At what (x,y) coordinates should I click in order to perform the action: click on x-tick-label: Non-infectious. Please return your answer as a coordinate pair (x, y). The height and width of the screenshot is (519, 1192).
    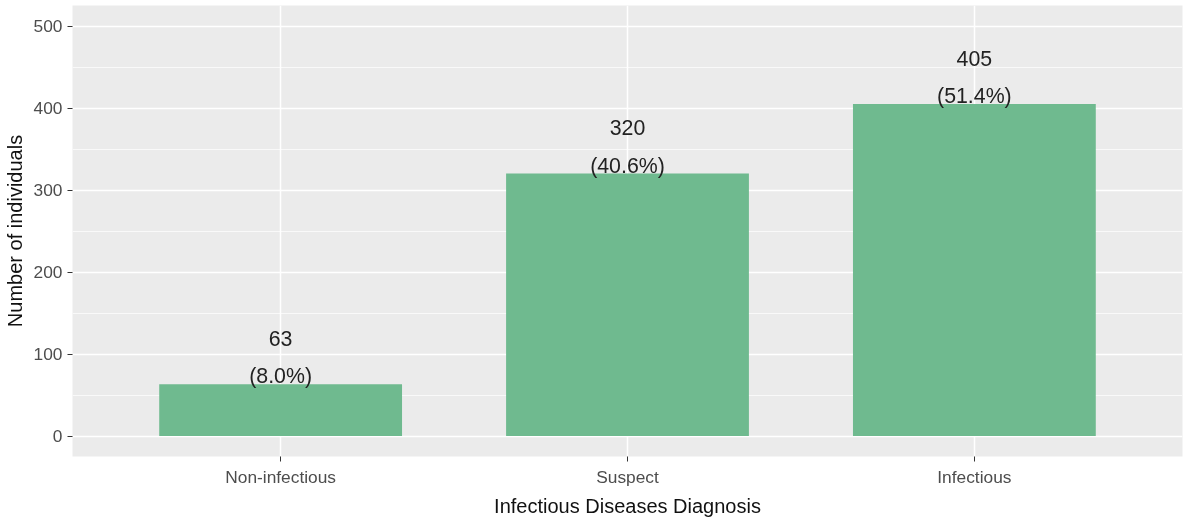
    Looking at the image, I should click on (281, 476).